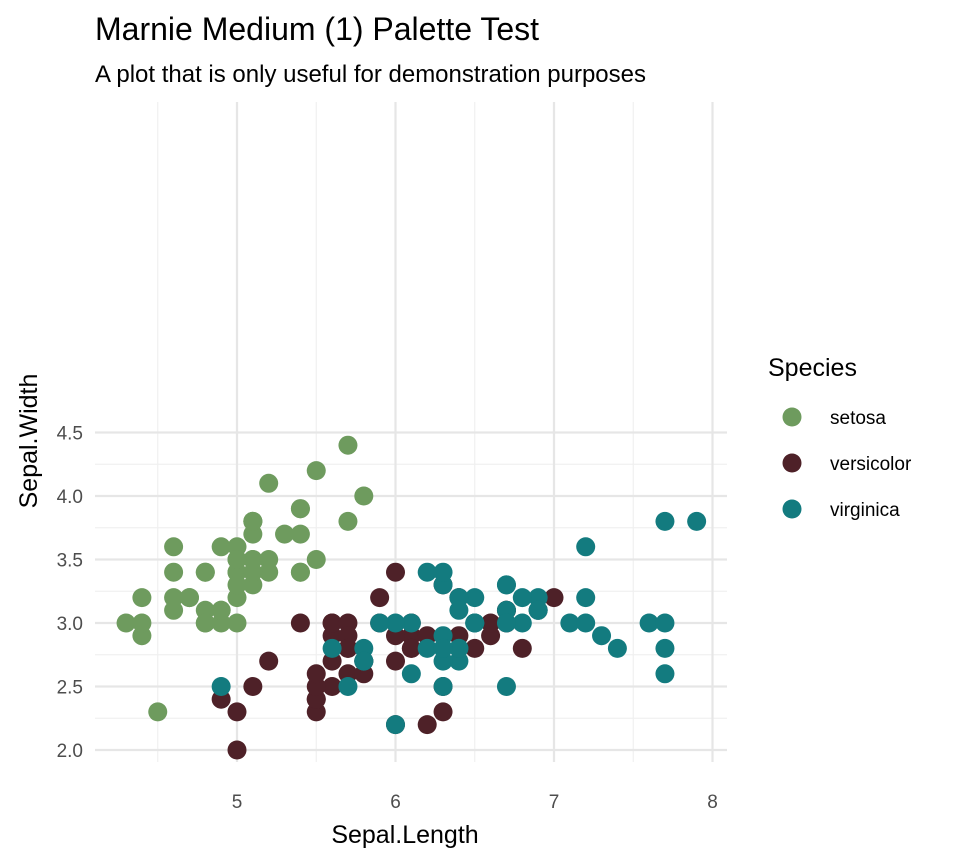  I want to click on x-tick-label: 5, so click(237, 802).